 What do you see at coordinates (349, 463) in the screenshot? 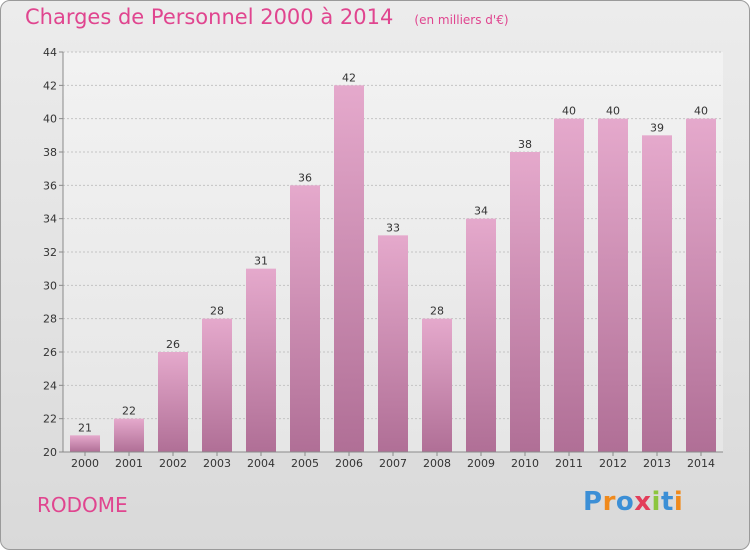
I see `x-tick-label-2006: 2006` at bounding box center [349, 463].